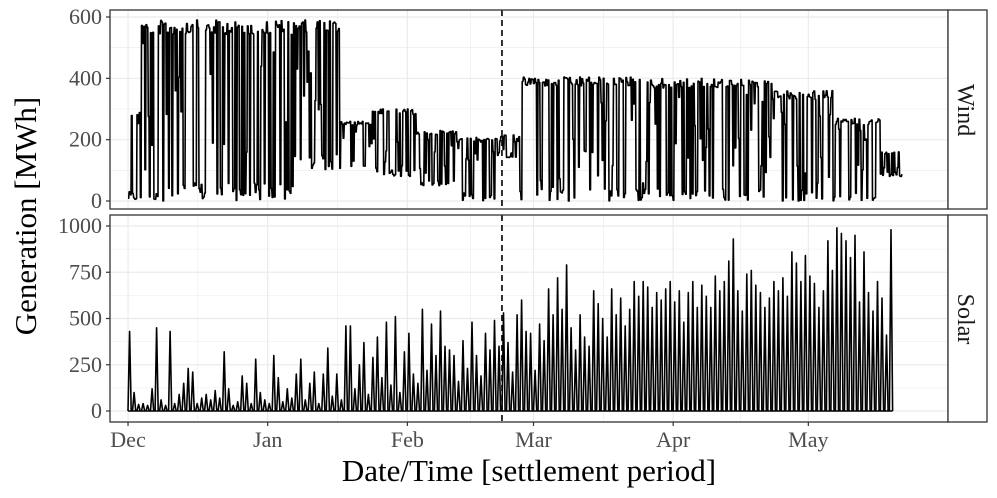 This screenshot has width=997, height=498. Describe the element at coordinates (673, 439) in the screenshot. I see `x-tick-label: Apr` at that location.